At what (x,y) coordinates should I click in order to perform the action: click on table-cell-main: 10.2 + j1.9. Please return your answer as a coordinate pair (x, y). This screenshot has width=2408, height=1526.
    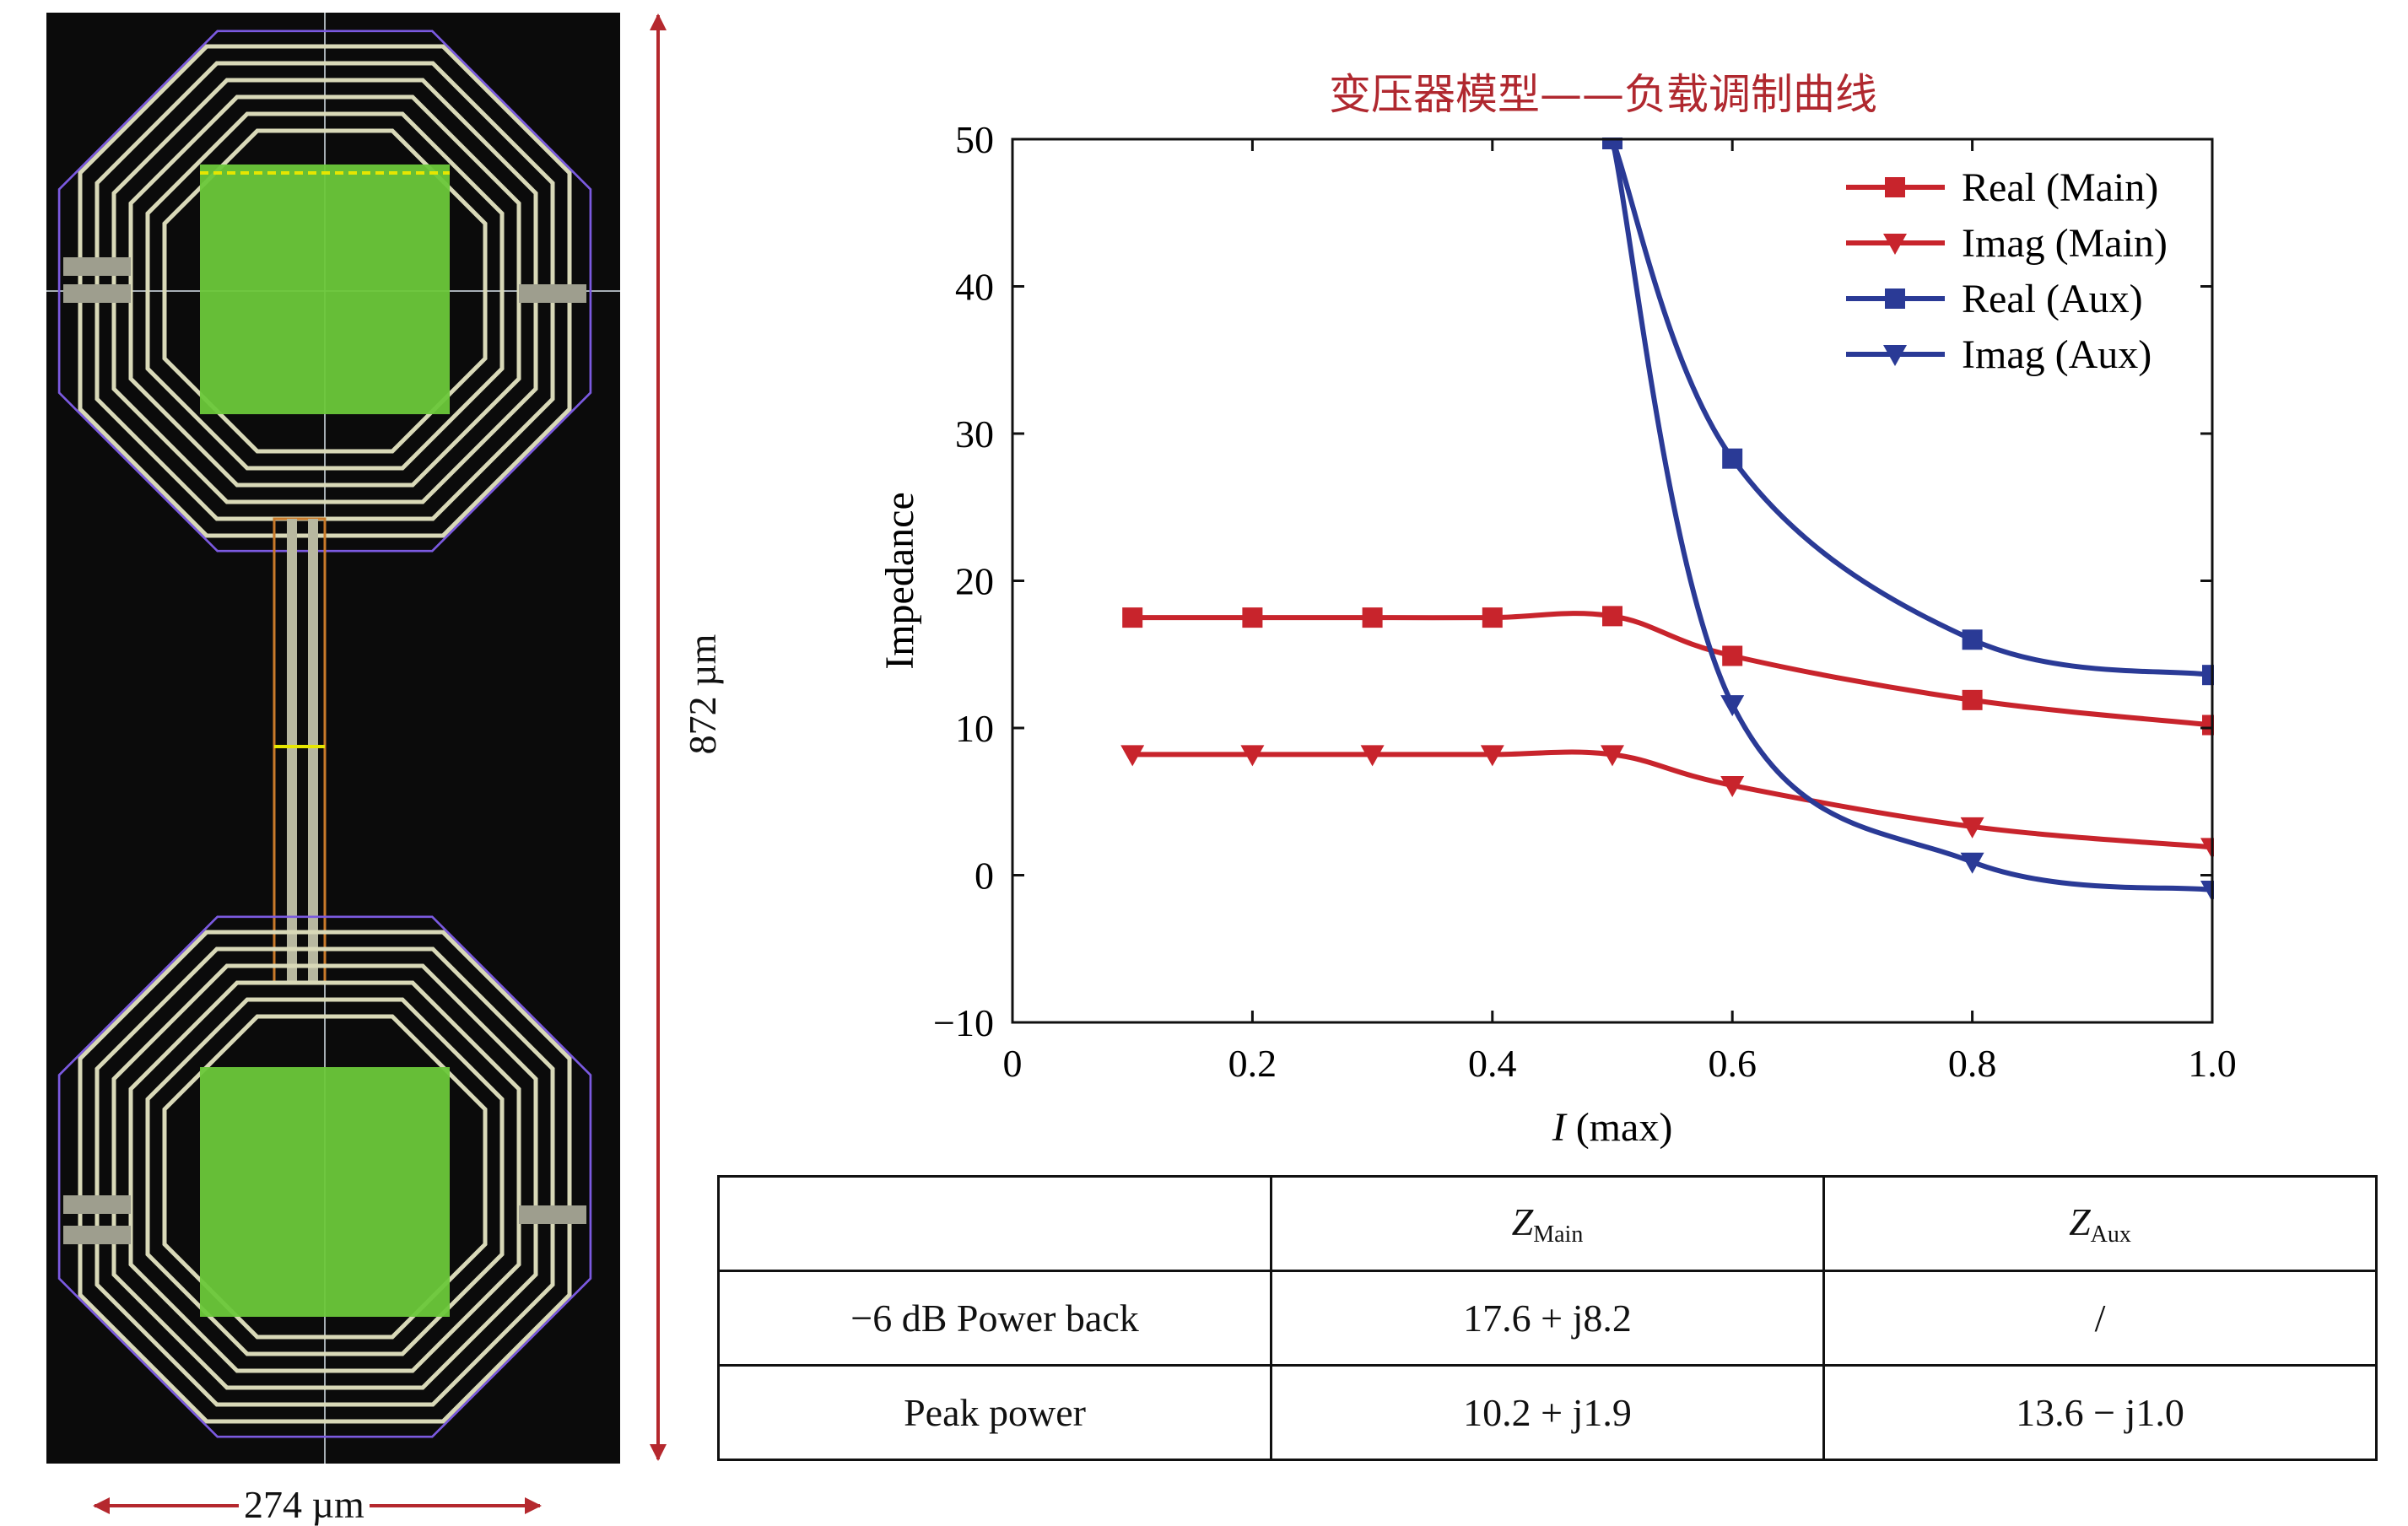
    Looking at the image, I should click on (1548, 1412).